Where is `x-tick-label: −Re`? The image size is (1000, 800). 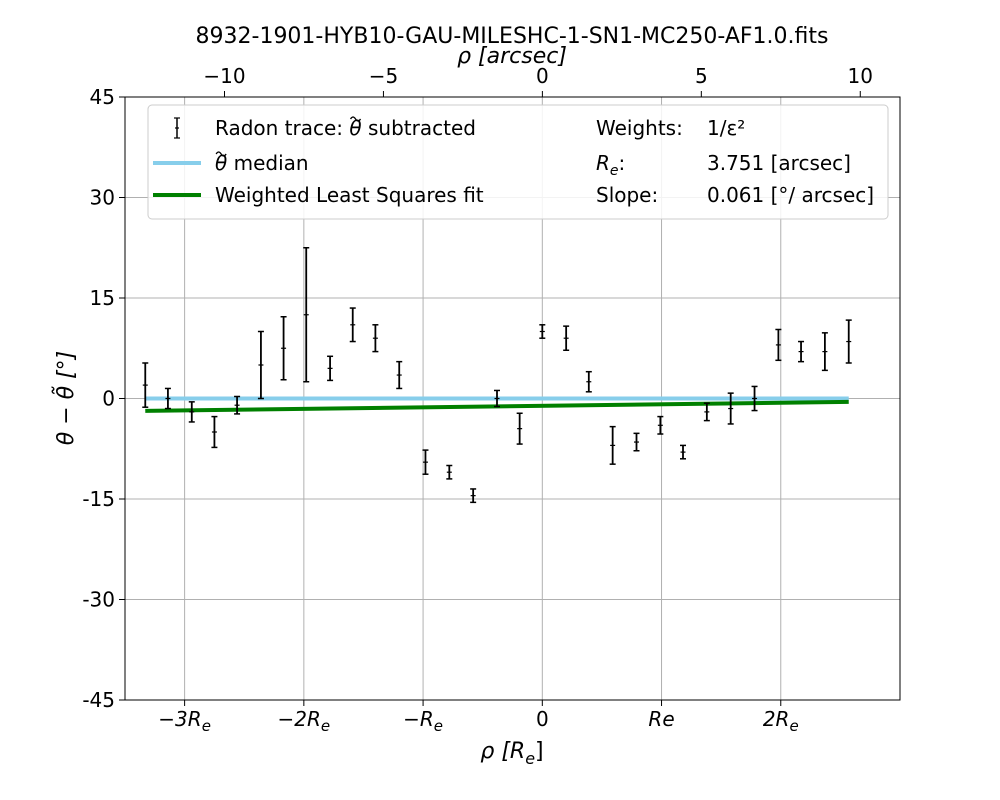
x-tick-label: −Re is located at coordinates (423, 721).